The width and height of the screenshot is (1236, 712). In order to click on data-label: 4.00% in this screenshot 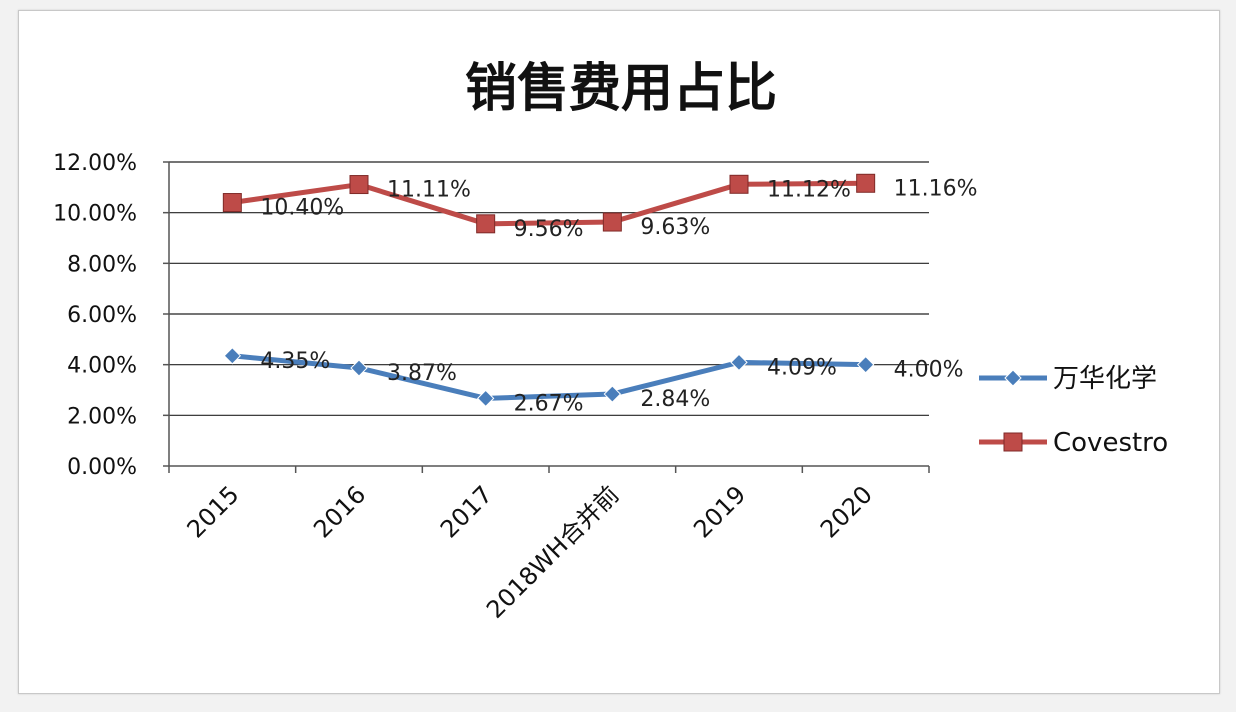, I will do `click(929, 370)`.